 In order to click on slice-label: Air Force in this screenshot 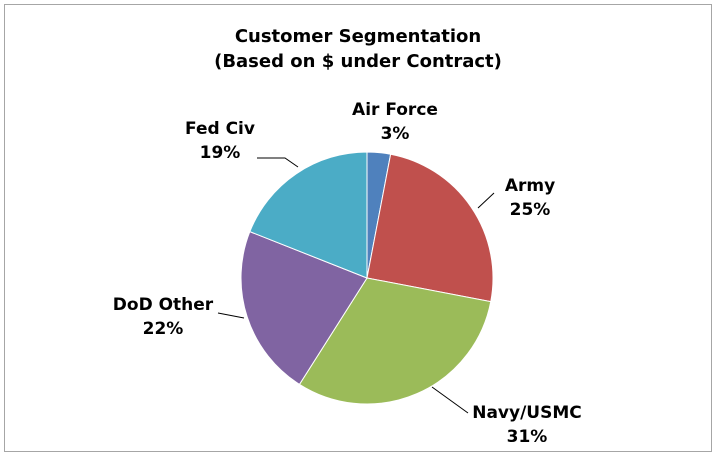, I will do `click(395, 110)`.